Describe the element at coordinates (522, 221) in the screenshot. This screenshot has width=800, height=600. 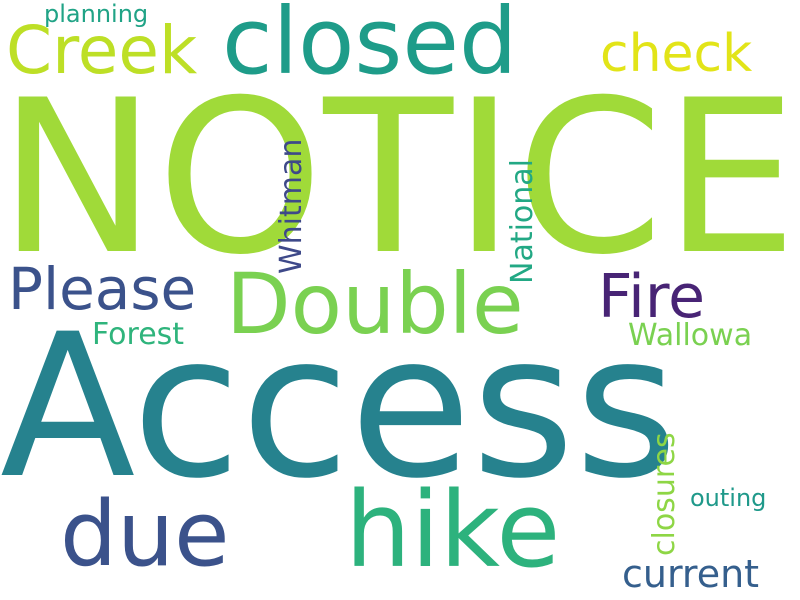
I see `word-national: National` at that location.